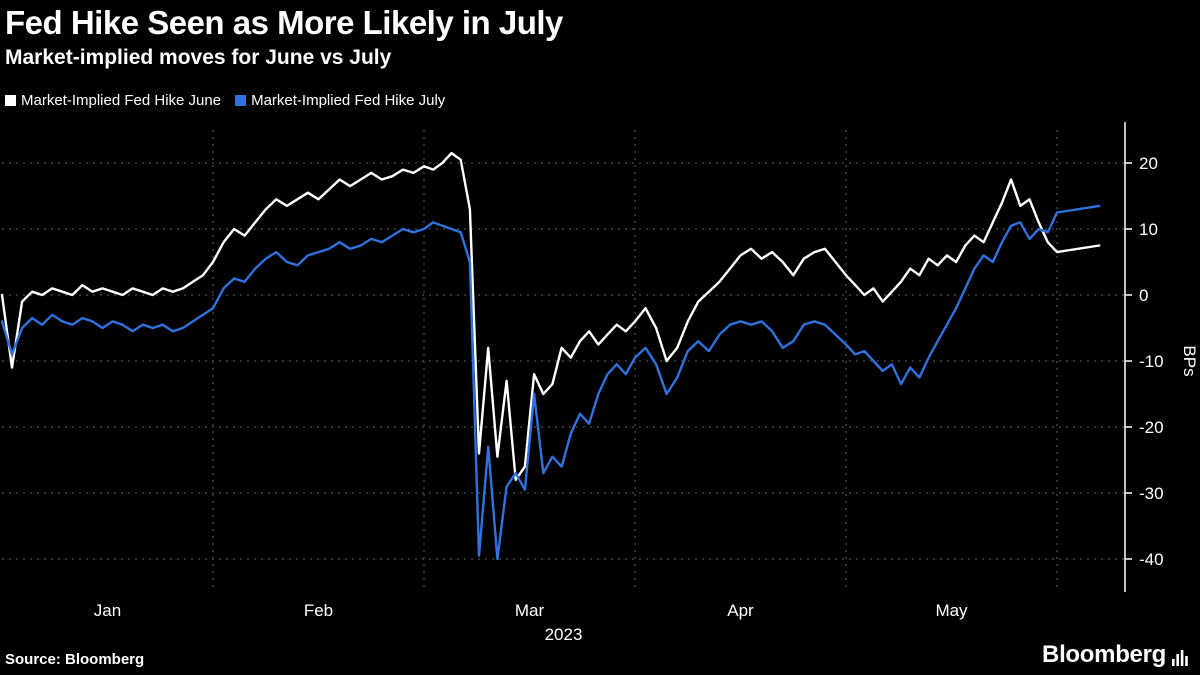 The height and width of the screenshot is (675, 1200). What do you see at coordinates (740, 610) in the screenshot?
I see `x-tick-label: Apr` at bounding box center [740, 610].